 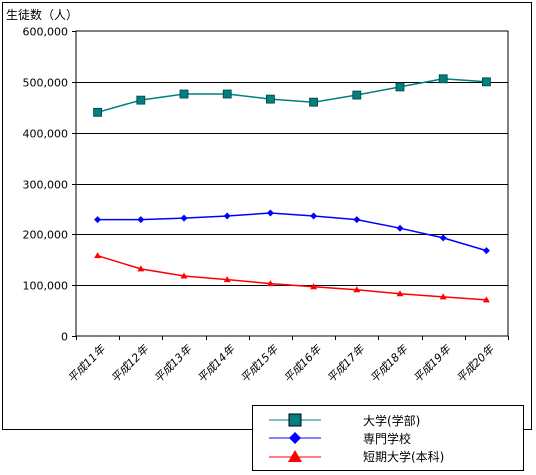 I want to click on x-tick-label: 平成17年, so click(x=345, y=363).